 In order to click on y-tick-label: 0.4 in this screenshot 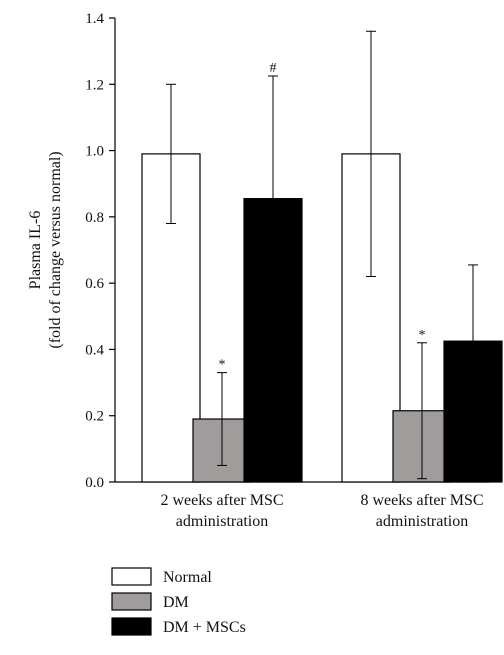, I will do `click(94, 350)`.